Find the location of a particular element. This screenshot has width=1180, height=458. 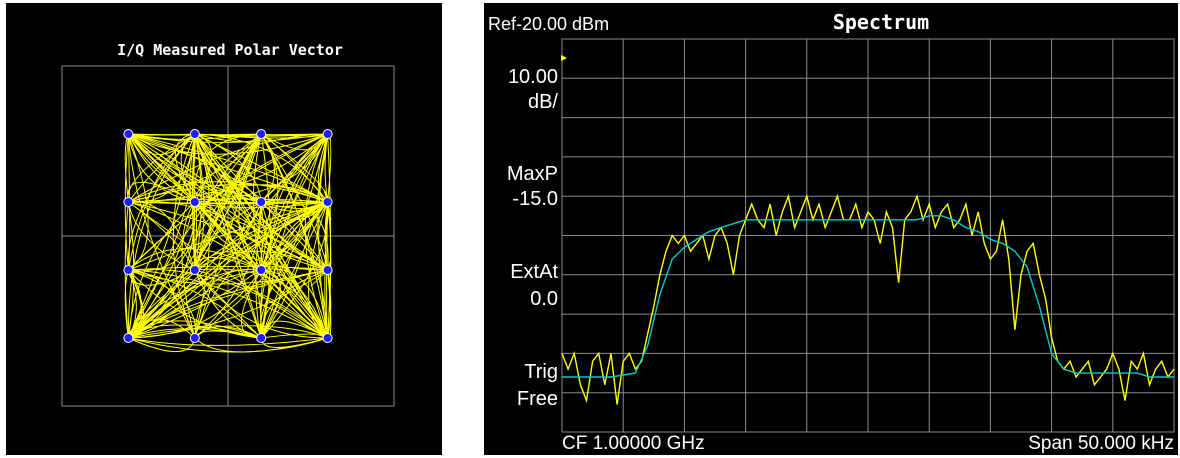

polar-symbols is located at coordinates (228, 236).